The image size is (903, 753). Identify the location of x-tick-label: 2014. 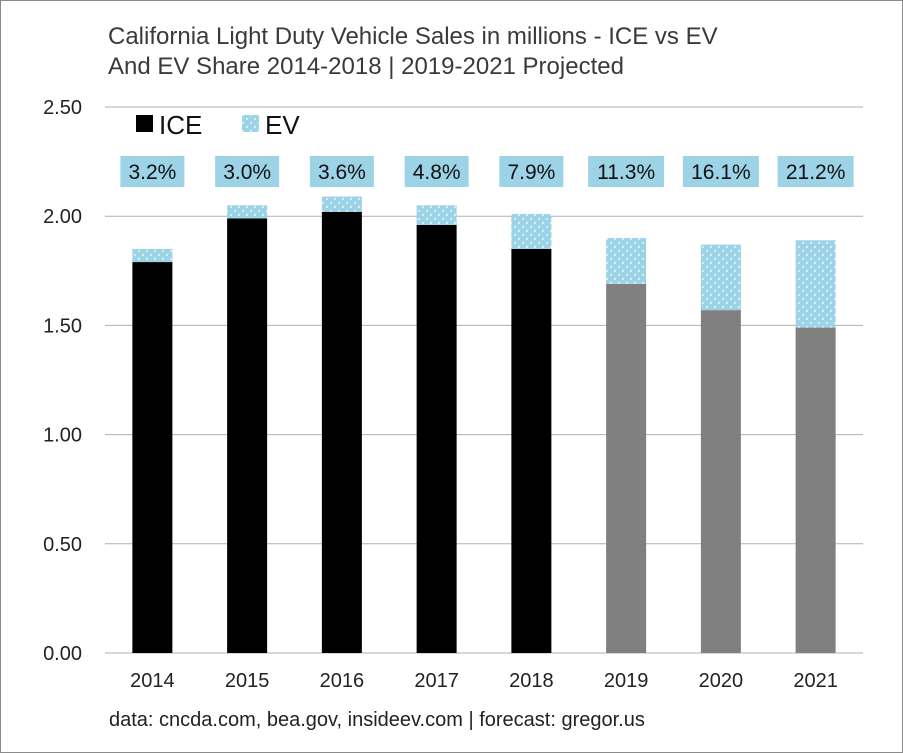
(152, 681).